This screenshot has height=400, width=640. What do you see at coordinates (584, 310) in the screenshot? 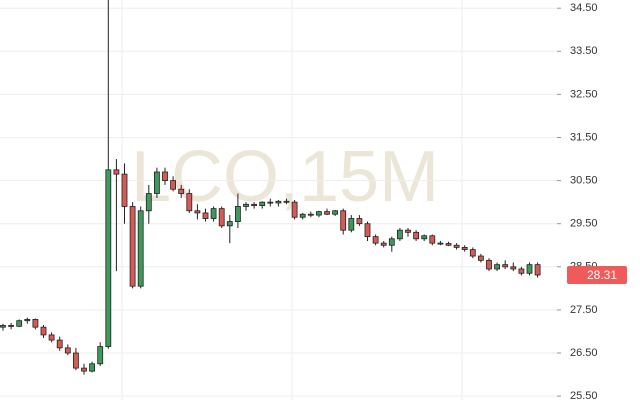
I see `y-tick-label: 27.50` at bounding box center [584, 310].